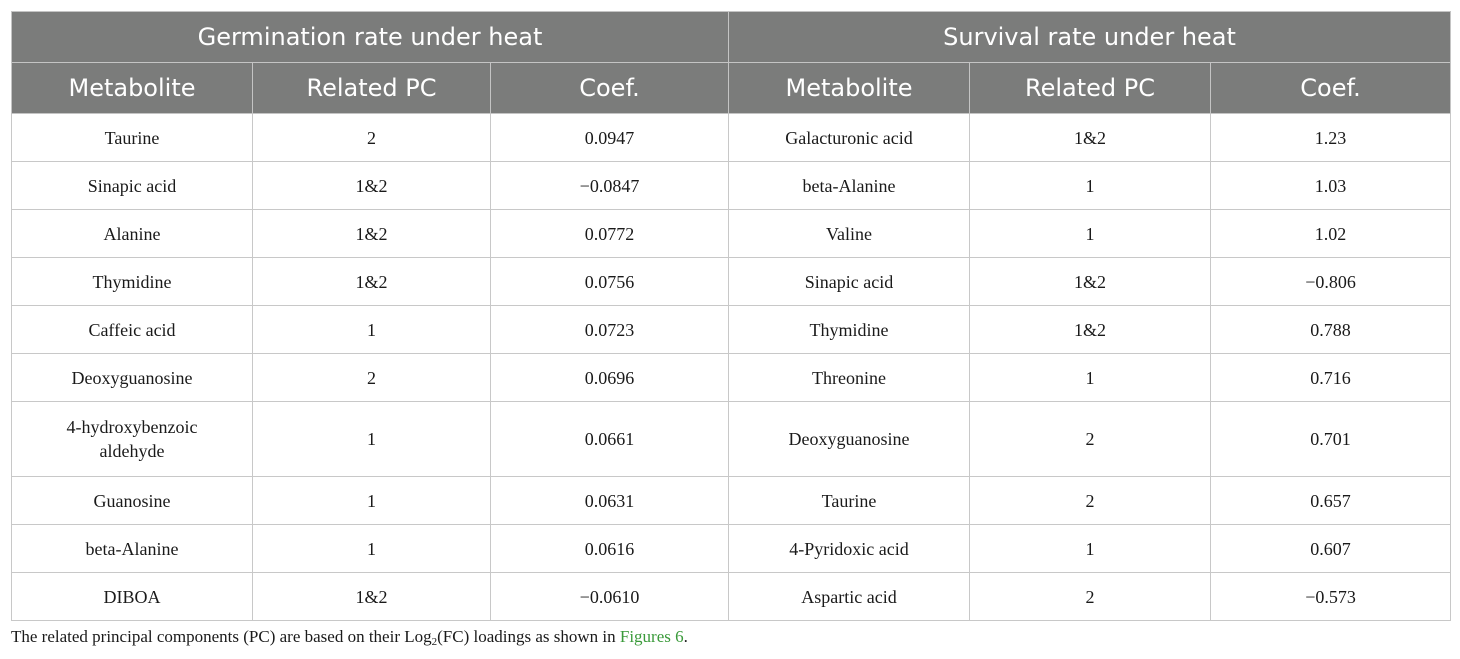  What do you see at coordinates (609, 329) in the screenshot?
I see `table-cell: 0.0723` at bounding box center [609, 329].